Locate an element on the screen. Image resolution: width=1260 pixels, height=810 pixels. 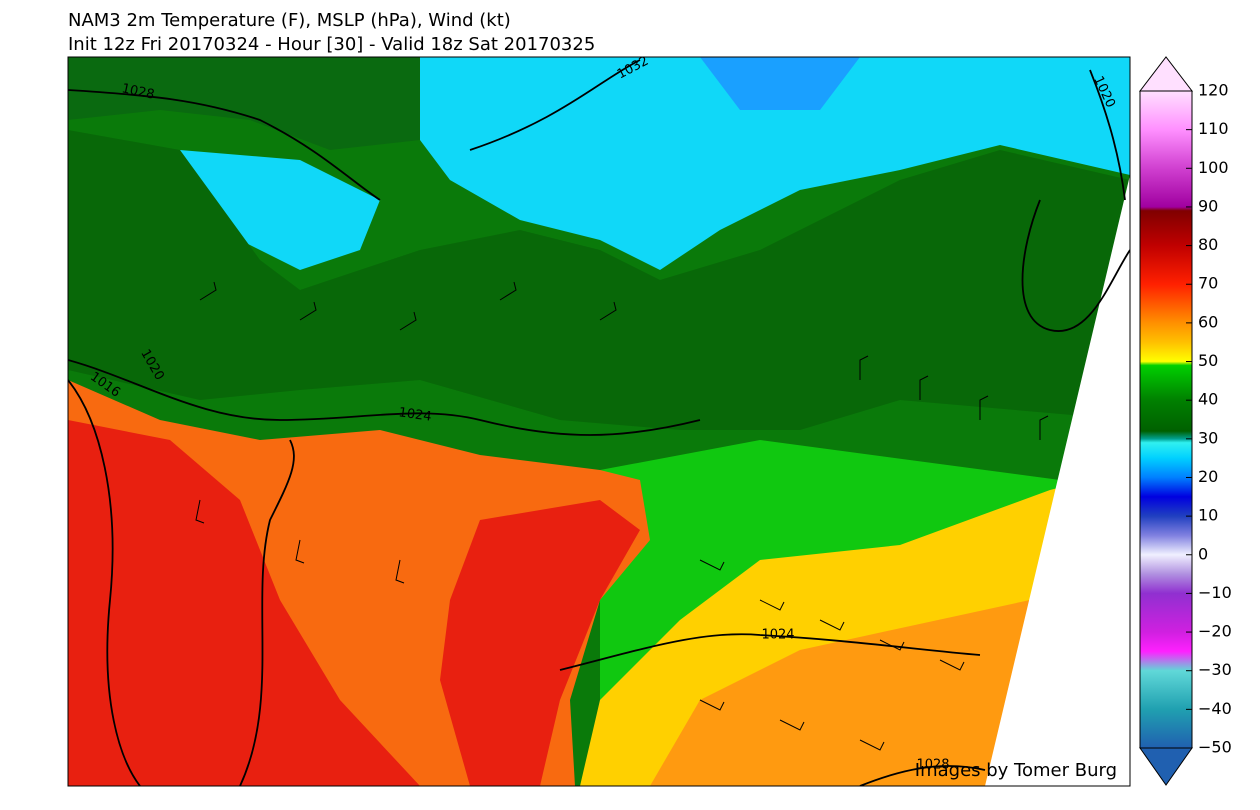
colorbar-body is located at coordinates (1166, 419).